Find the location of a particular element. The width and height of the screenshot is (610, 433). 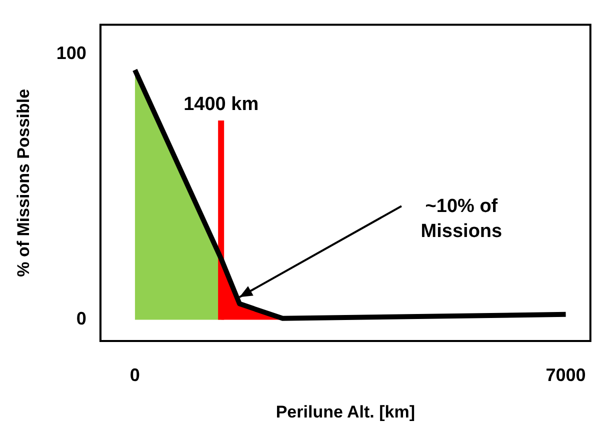

x-axis-title: Perilune Alt. [km] is located at coordinates (345, 412).